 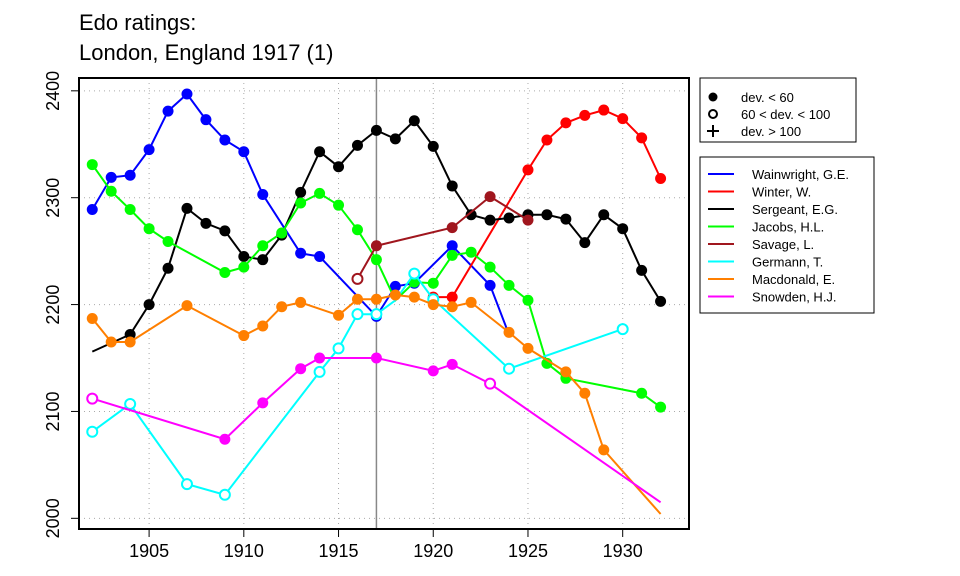 What do you see at coordinates (149, 551) in the screenshot?
I see `x-tick-label: 1905` at bounding box center [149, 551].